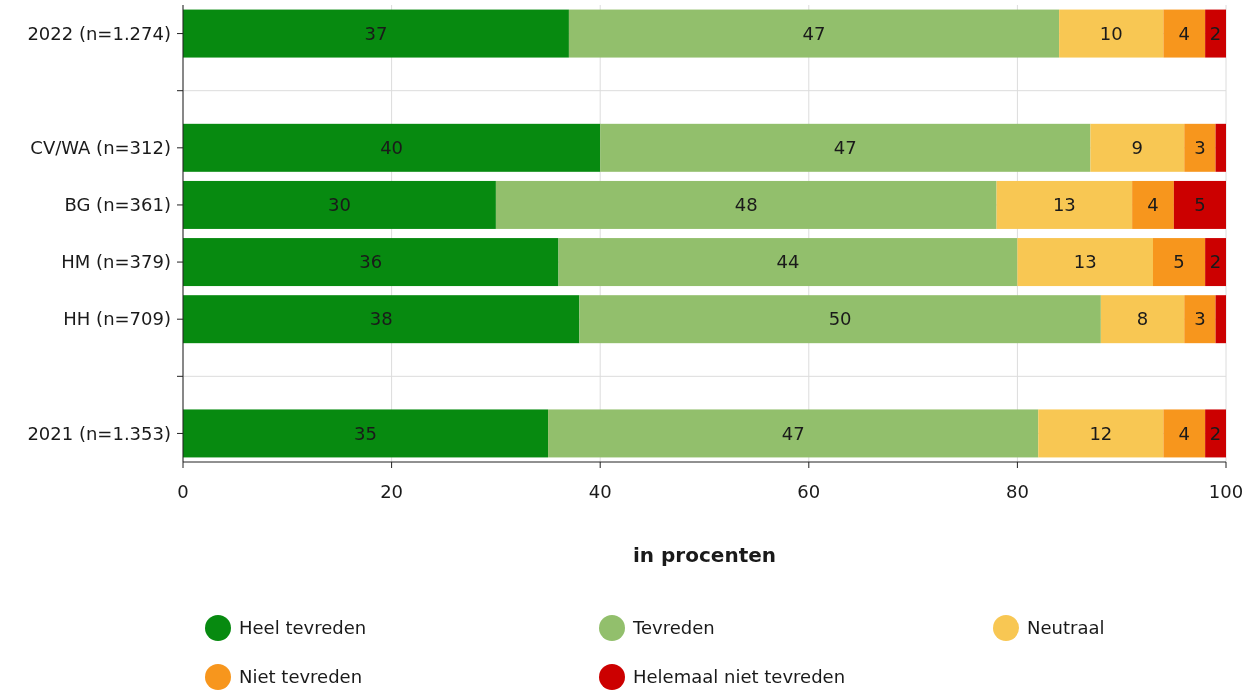 The image size is (1254, 692). Describe the element at coordinates (673, 628) in the screenshot. I see `legend-label: Tevreden` at that location.